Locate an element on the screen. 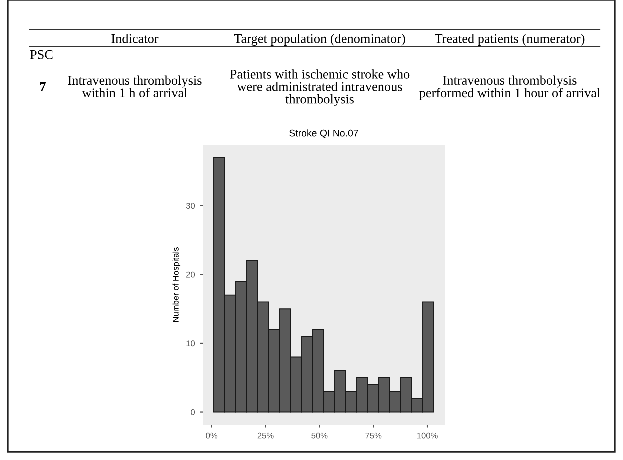 This screenshot has width=623, height=460. text: Indicator is located at coordinates (135, 39).